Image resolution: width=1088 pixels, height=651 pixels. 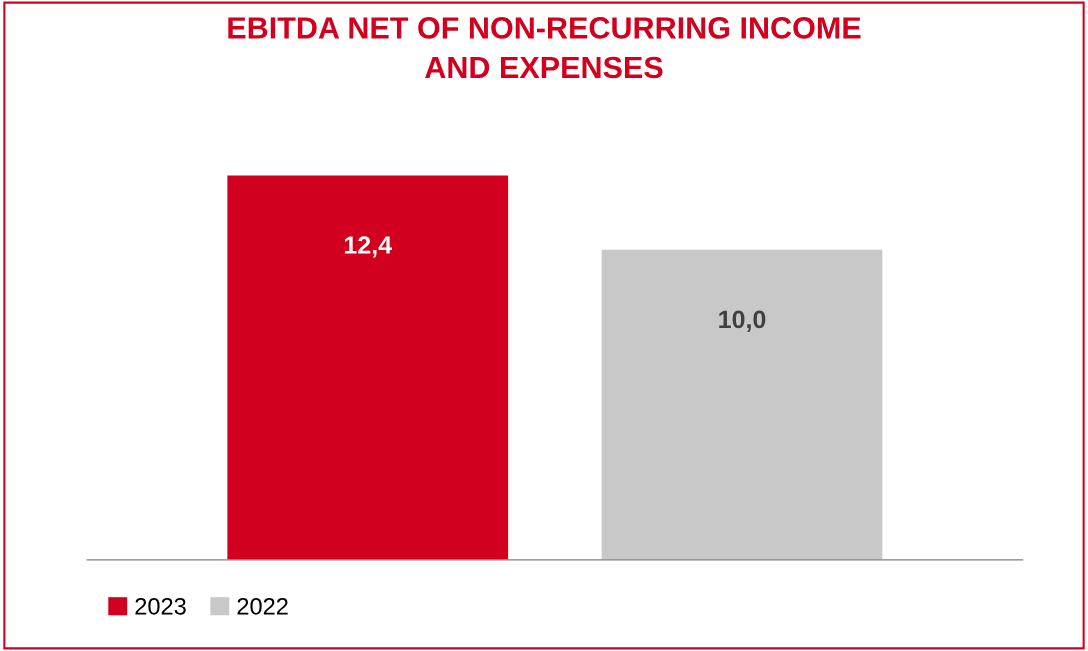 What do you see at coordinates (544, 48) in the screenshot?
I see `chart-title: EBITDA NET OF NON-RECURRING INCOME AND EXPENSES` at bounding box center [544, 48].